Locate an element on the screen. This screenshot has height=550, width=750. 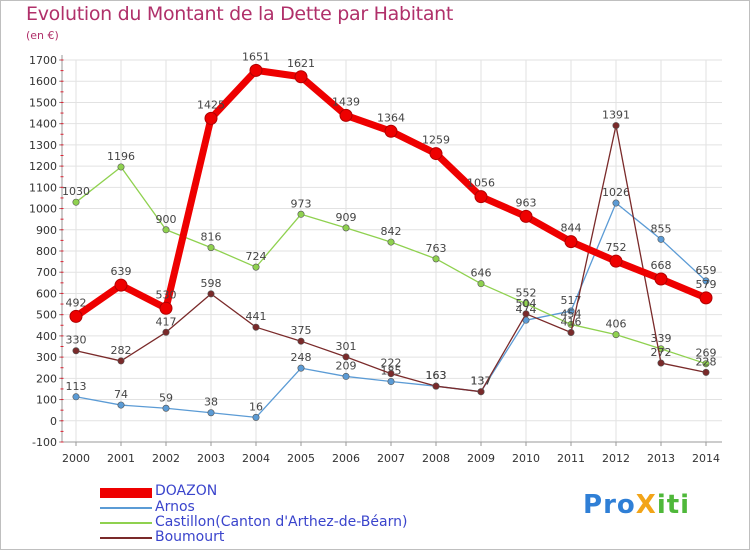
data-label: 752 is located at coordinates (616, 247).